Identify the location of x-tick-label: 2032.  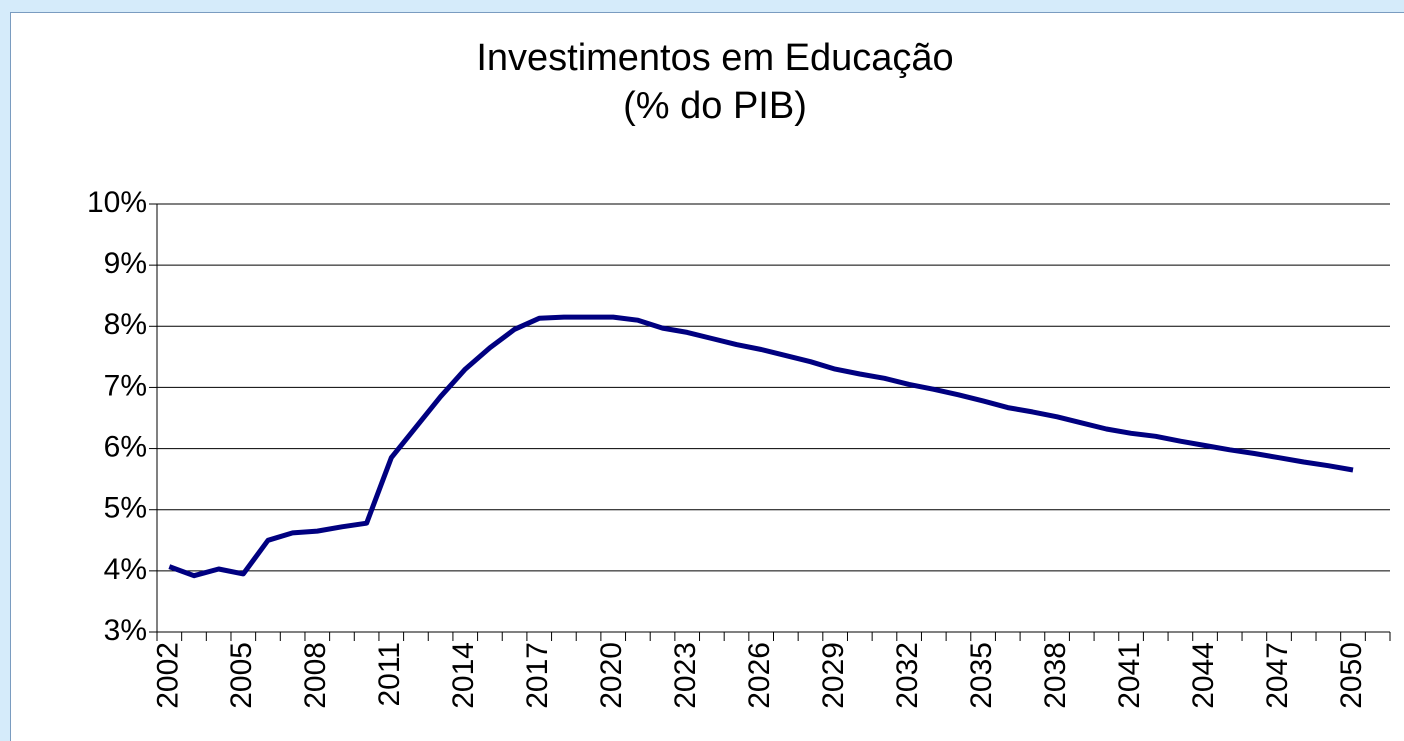
(907, 675).